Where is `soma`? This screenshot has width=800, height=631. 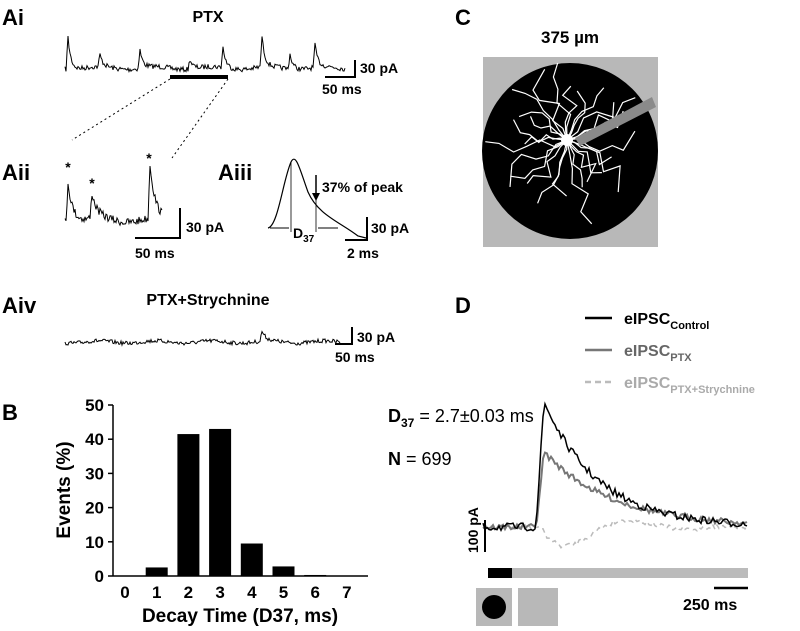 soma is located at coordinates (567, 140).